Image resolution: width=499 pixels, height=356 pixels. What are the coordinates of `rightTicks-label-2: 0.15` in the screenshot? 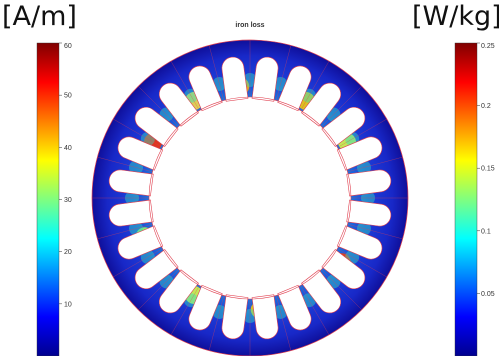 It's located at (488, 169).